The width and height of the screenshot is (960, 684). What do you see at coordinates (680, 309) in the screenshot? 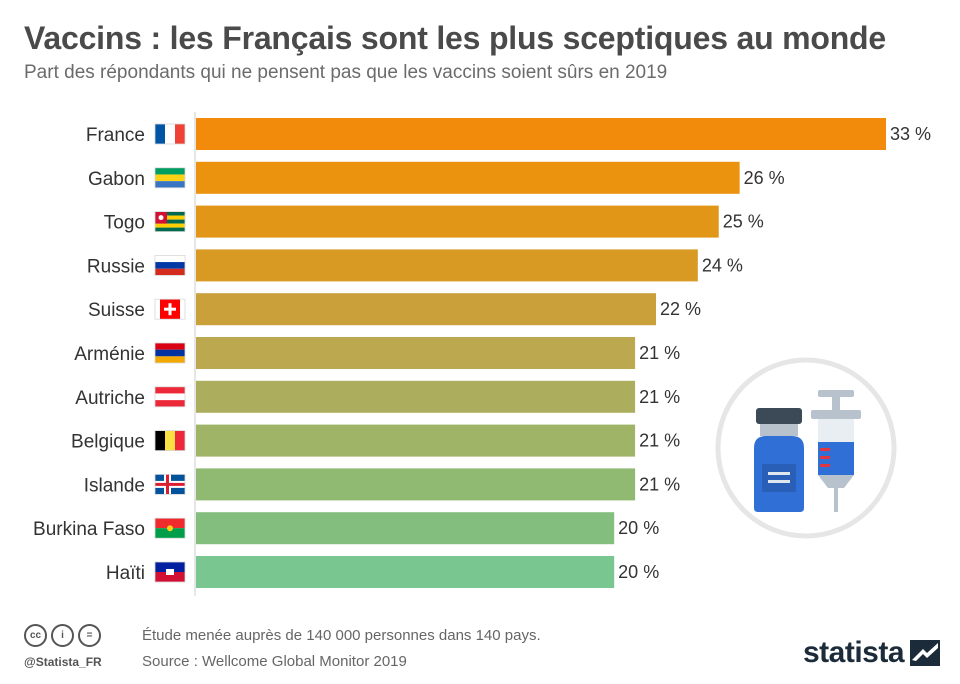
I see `value-label: 22 %` at bounding box center [680, 309].